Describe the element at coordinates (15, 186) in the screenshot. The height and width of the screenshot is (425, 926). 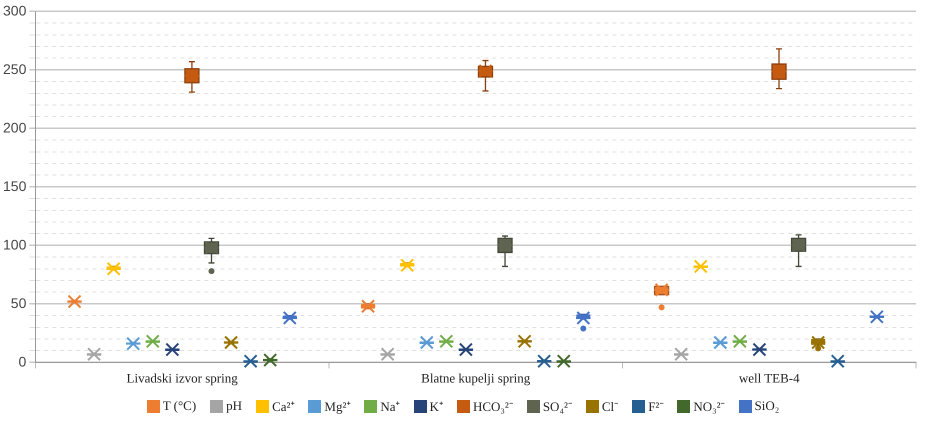
I see `y-tick-label: 150` at that location.